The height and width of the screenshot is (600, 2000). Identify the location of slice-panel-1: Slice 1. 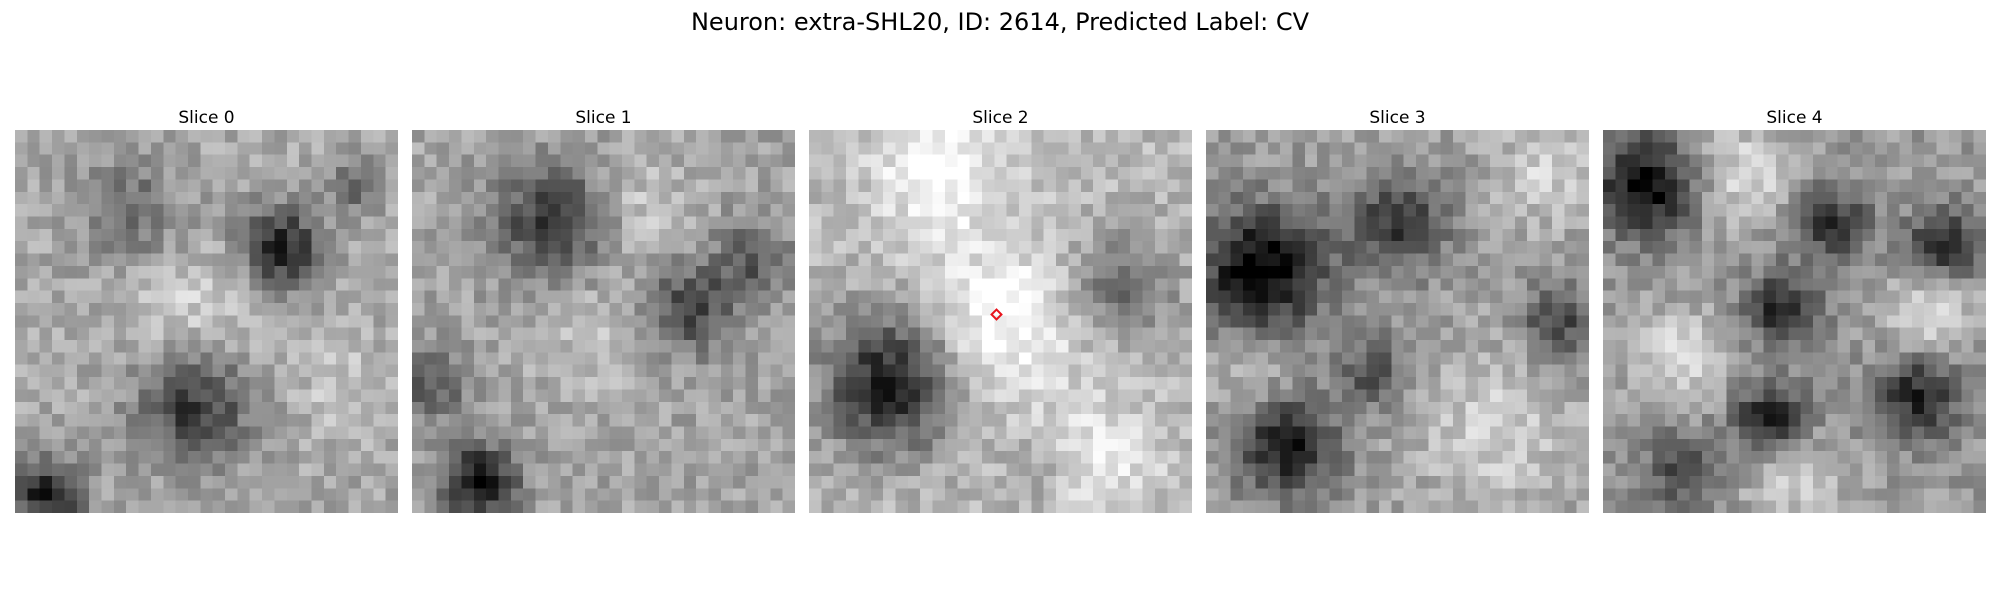
(603, 309).